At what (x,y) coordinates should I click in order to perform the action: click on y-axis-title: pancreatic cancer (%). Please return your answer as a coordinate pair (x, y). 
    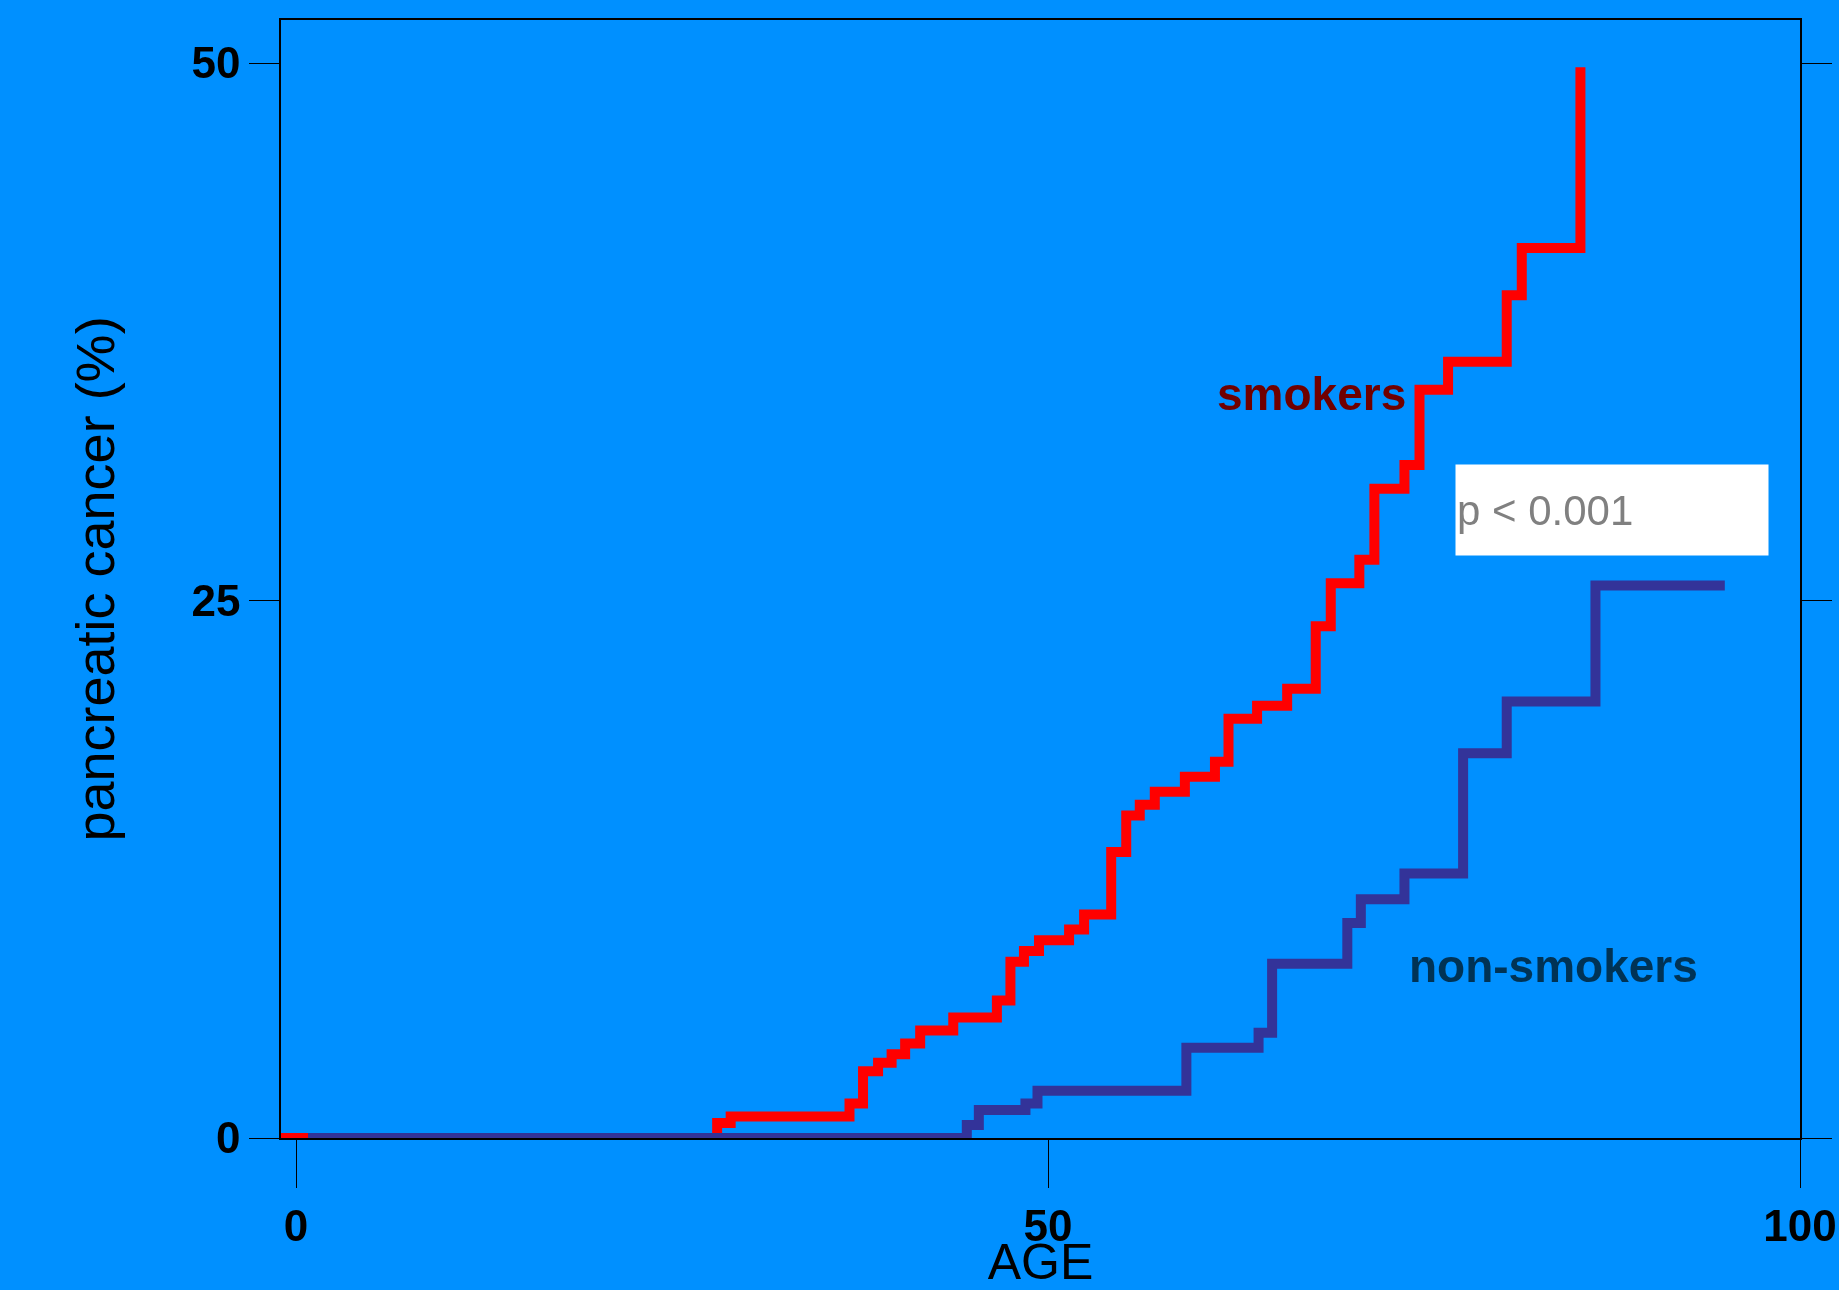
    Looking at the image, I should click on (94, 579).